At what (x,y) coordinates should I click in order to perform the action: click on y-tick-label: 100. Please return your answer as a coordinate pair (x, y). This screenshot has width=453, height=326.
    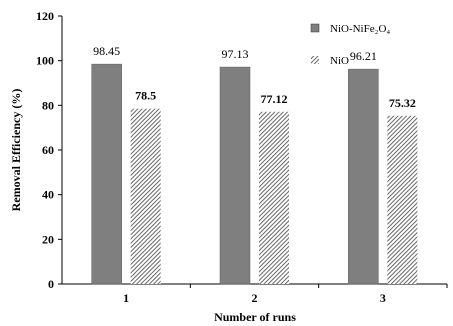
    Looking at the image, I should click on (45, 61).